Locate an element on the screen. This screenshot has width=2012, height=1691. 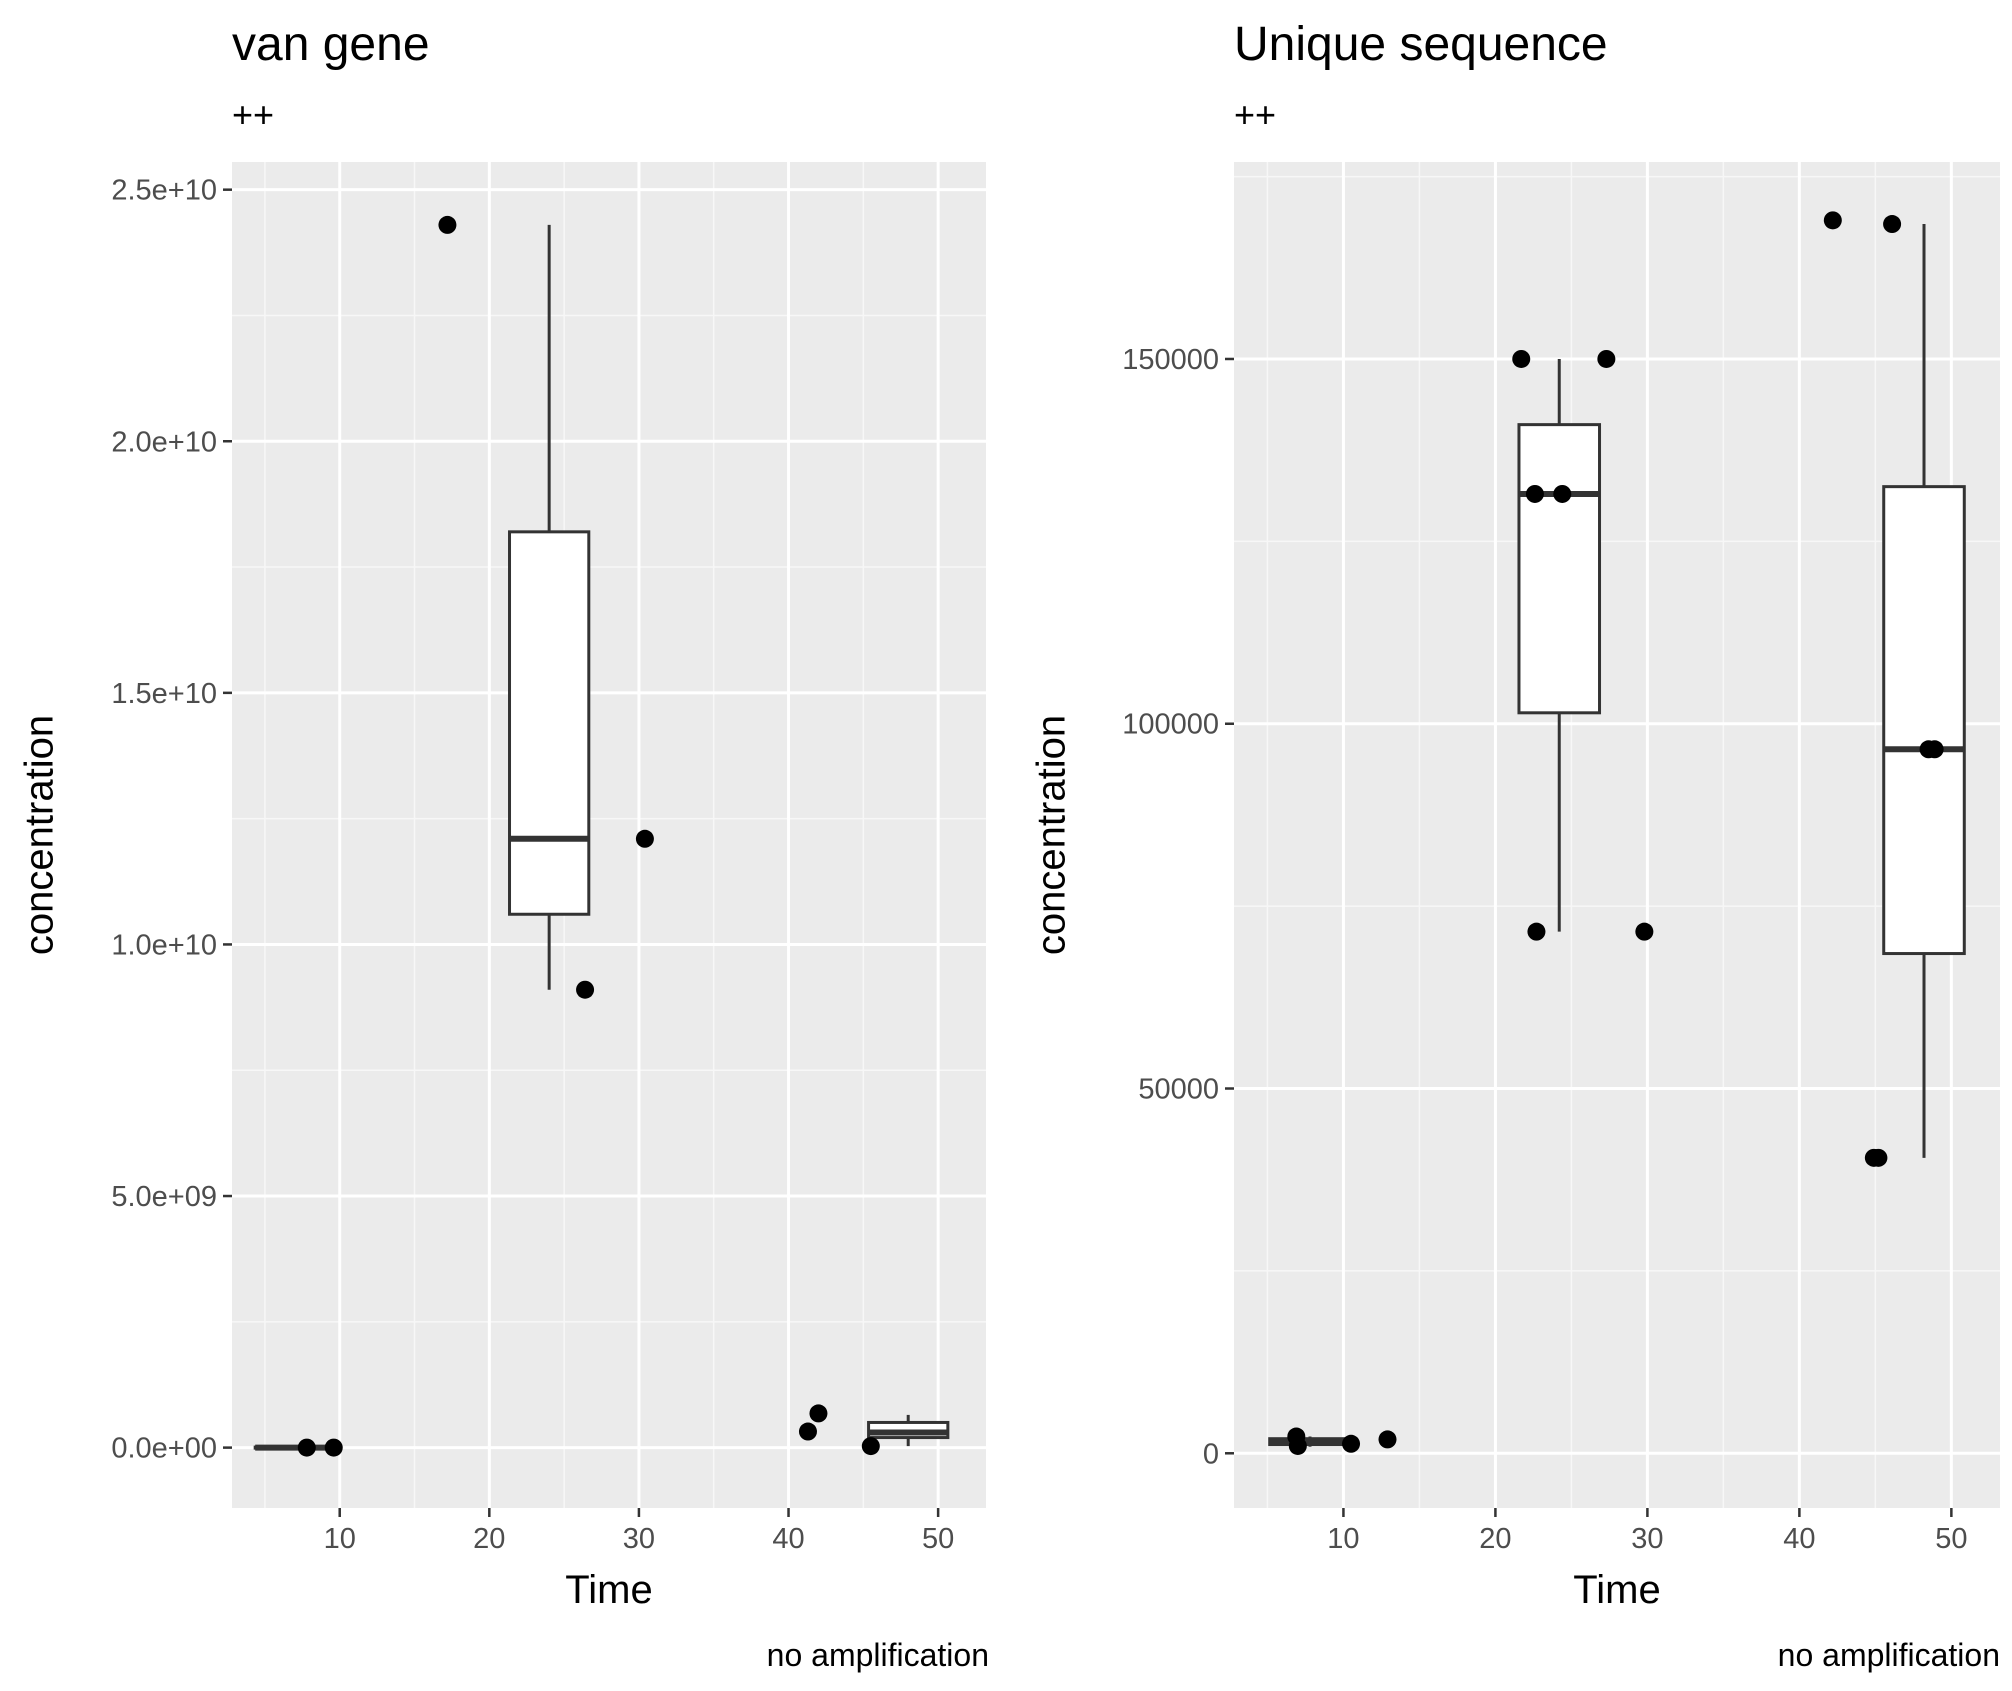
y-tick-label: 150000 is located at coordinates (1170, 360).